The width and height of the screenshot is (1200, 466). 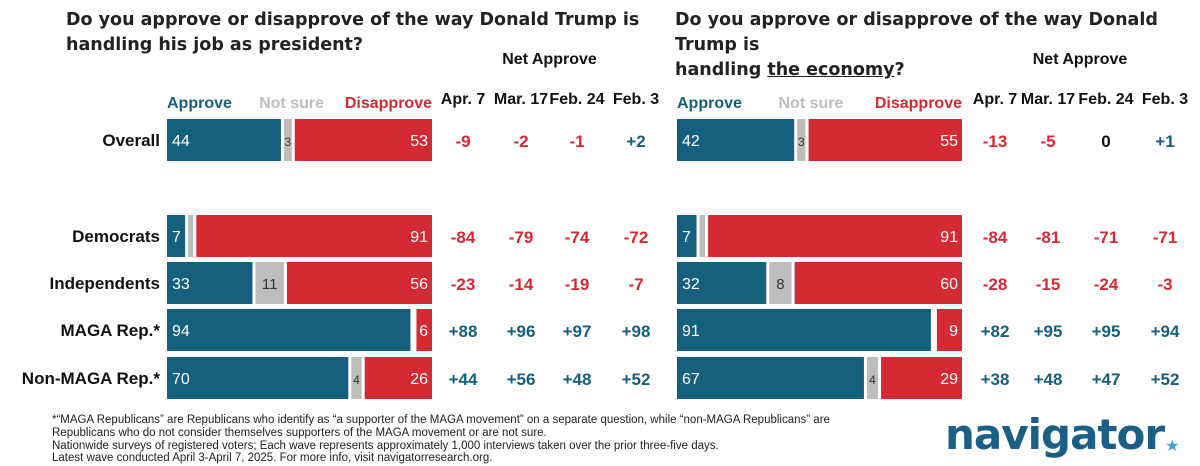 What do you see at coordinates (576, 141) in the screenshot?
I see `panel-1-net-approve-value: -1` at bounding box center [576, 141].